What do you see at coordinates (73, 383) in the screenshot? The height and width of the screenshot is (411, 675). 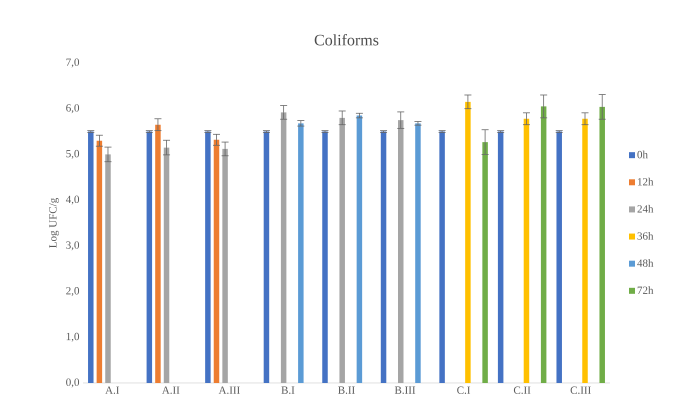 I see `y-tick-label: 0,0` at bounding box center [73, 383].